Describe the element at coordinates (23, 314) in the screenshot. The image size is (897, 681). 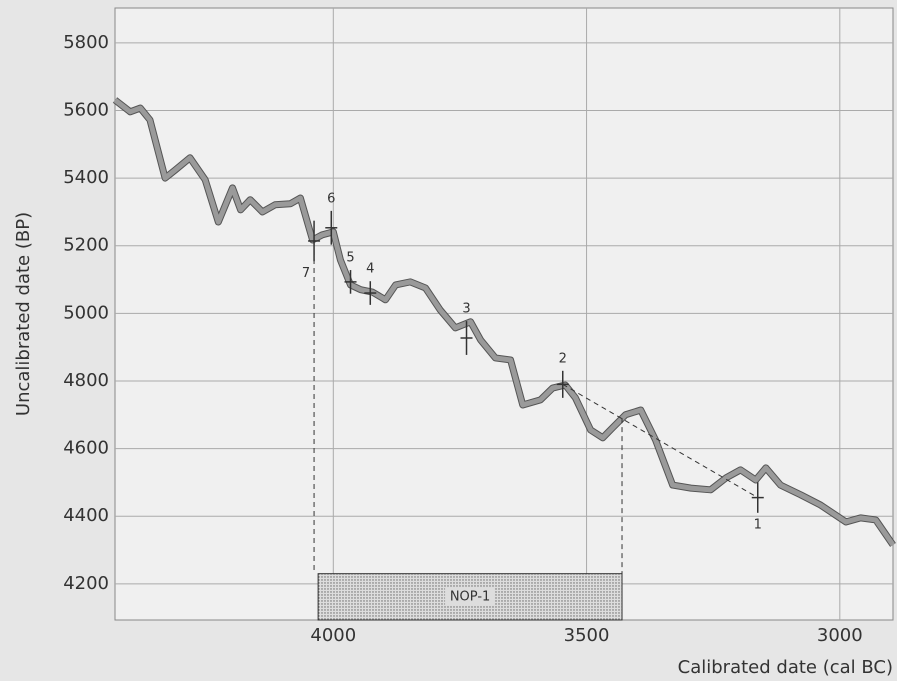
I see `y-axis-title: Uncalibrated date (BP)` at that location.